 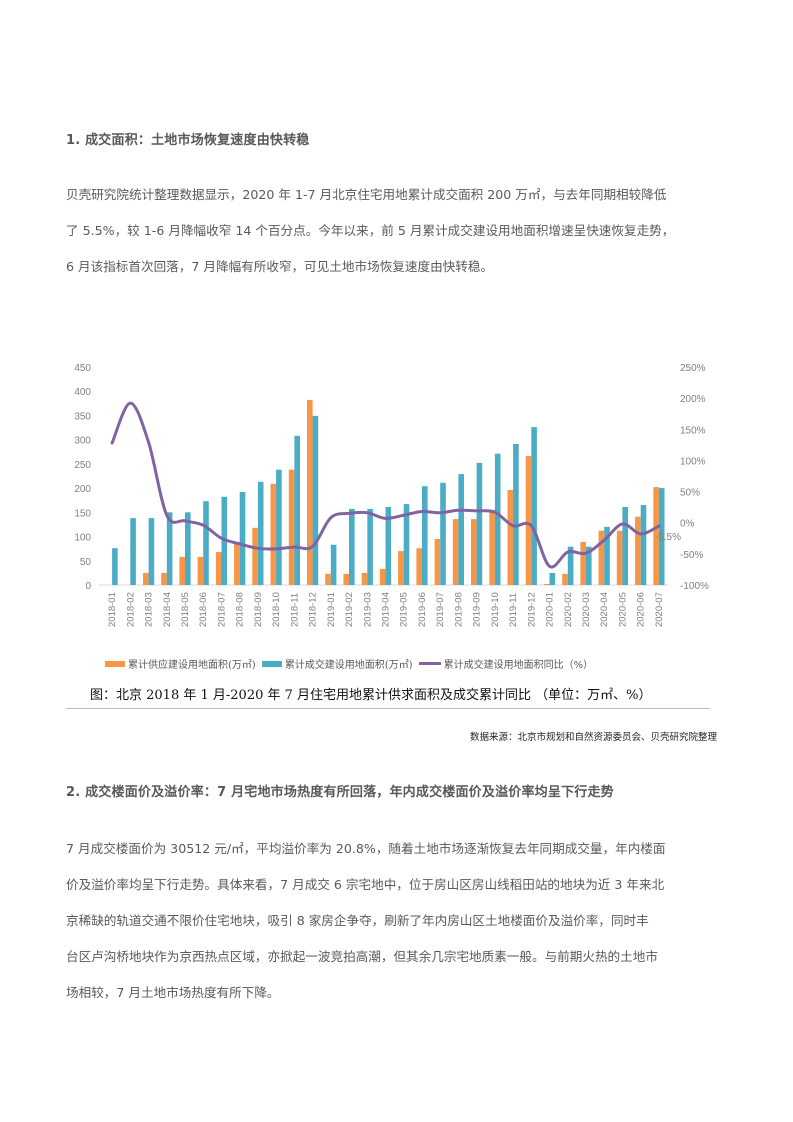 What do you see at coordinates (185, 609) in the screenshot?
I see `x-tick-label: 2018-05` at bounding box center [185, 609].